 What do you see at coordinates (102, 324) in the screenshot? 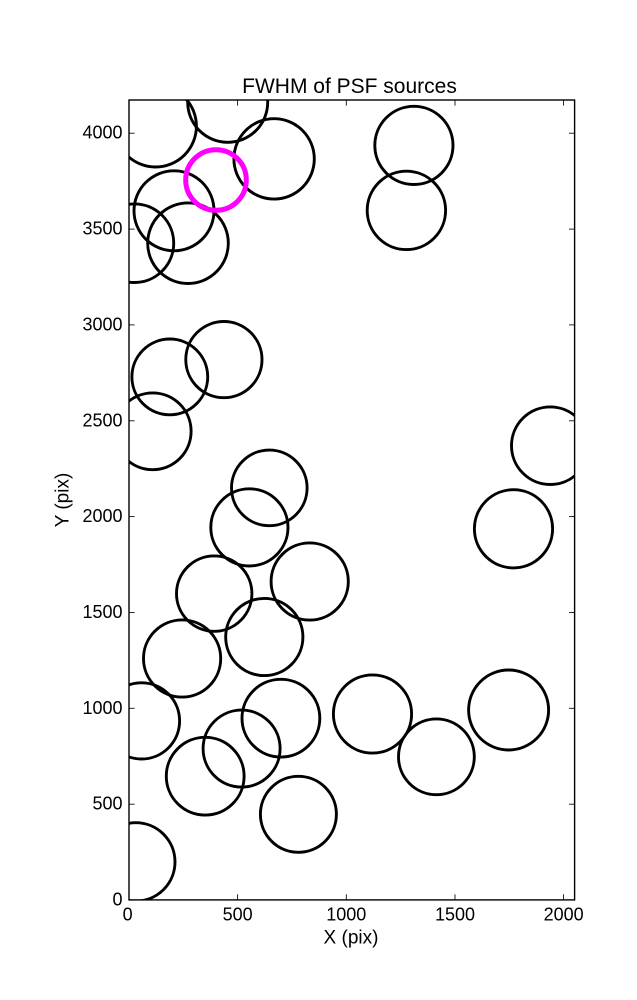
I see `svg-text: 3000` at bounding box center [102, 324].